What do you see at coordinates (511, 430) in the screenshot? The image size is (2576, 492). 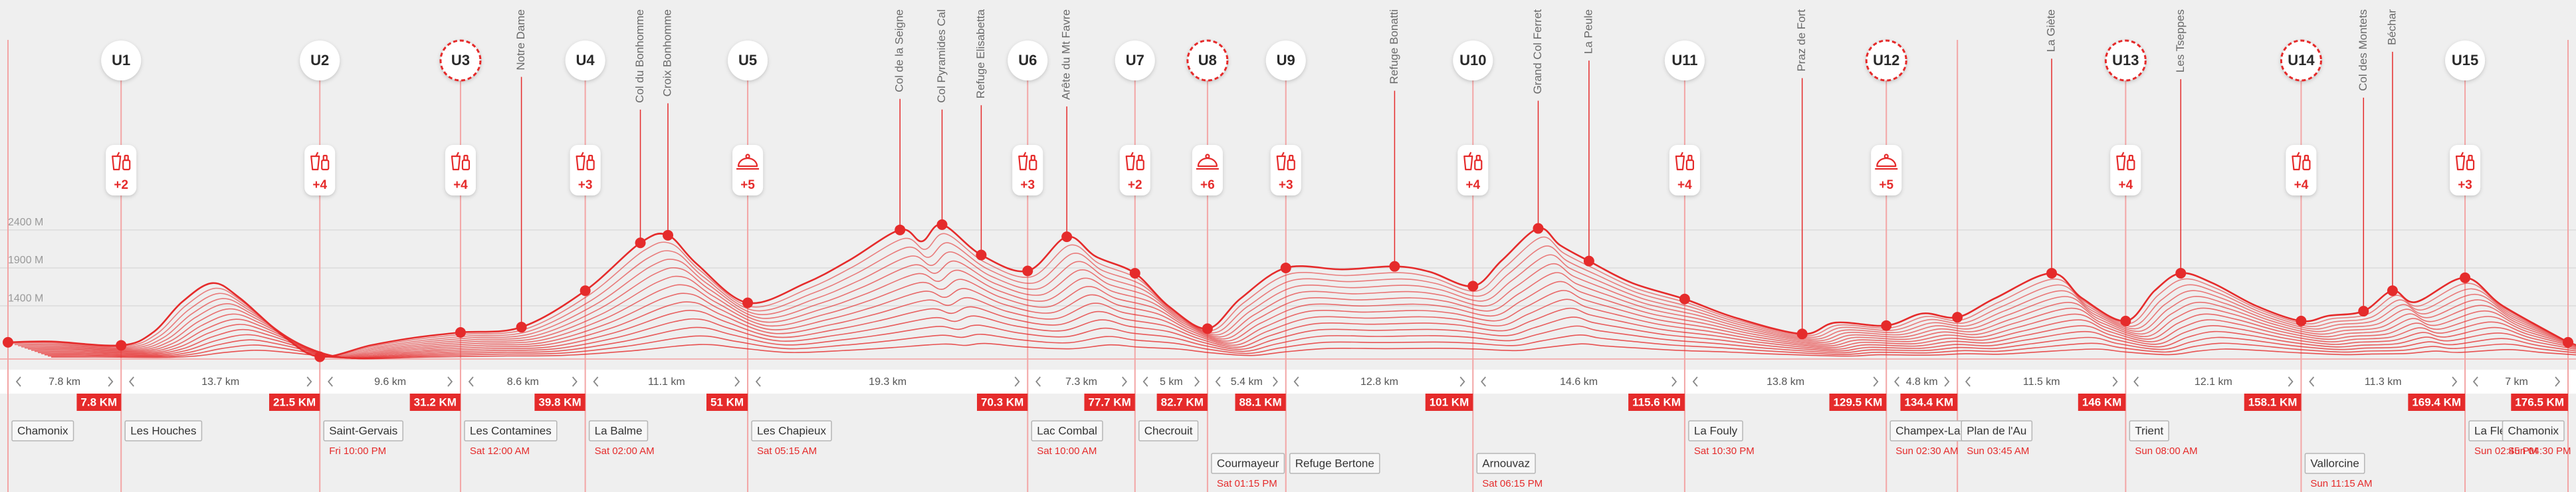 I see `location-name: Les Contamines` at bounding box center [511, 430].